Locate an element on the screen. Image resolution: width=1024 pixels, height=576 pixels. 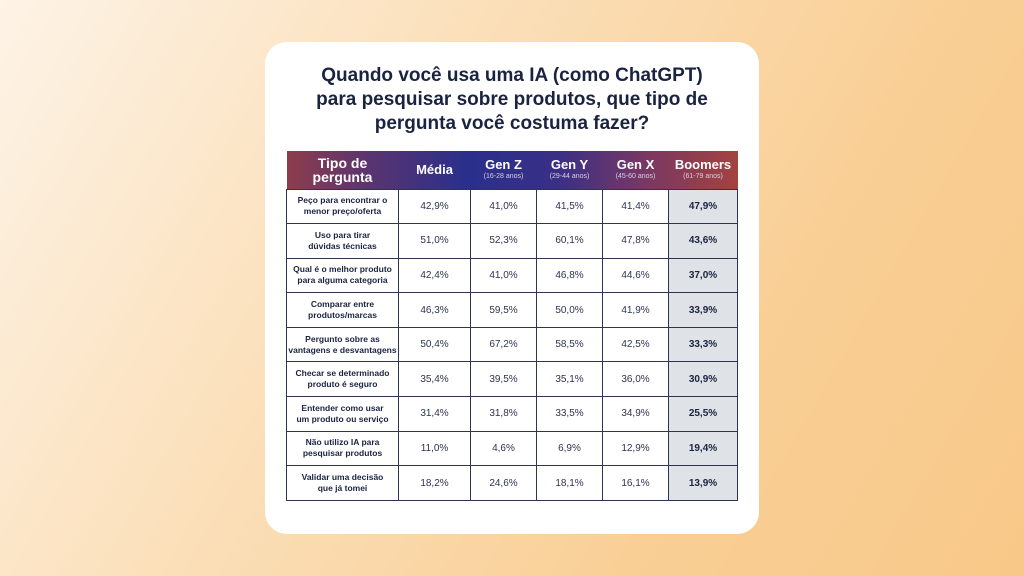
value-cell: 31,4% is located at coordinates (434, 414).